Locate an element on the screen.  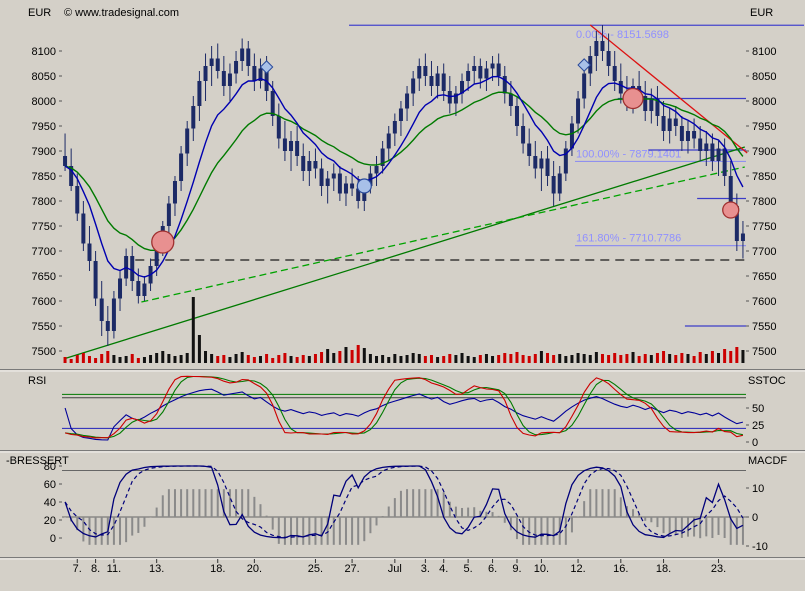
svg-text: 10. is located at coordinates (541, 569).